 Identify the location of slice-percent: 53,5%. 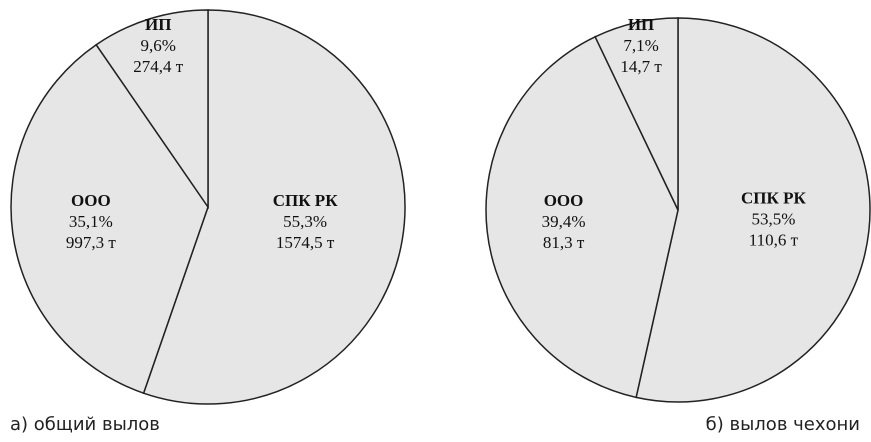
(773, 218).